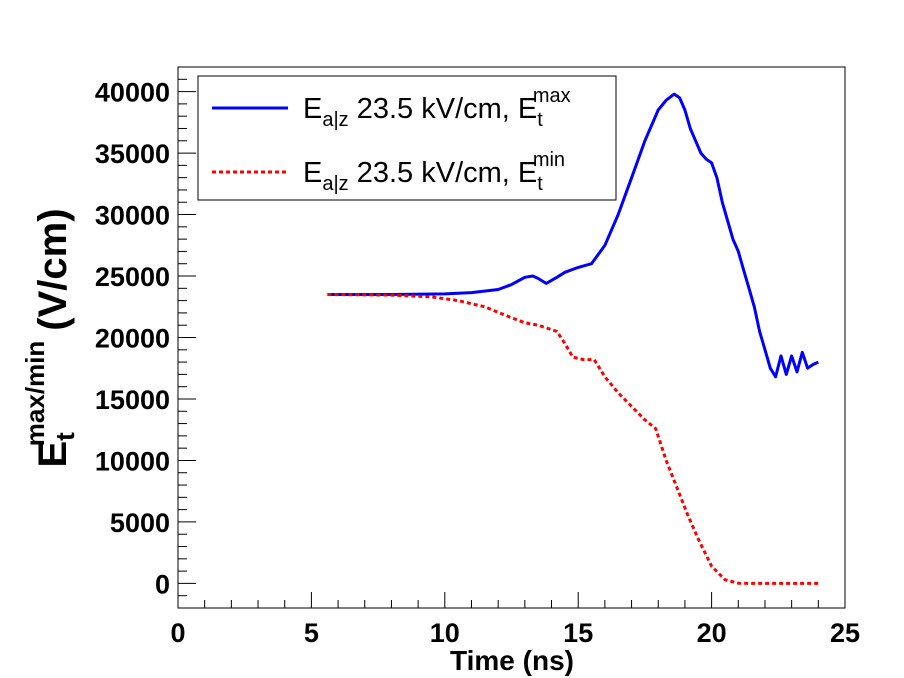  I want to click on y-axis-title: Etmax/min(V/cm), so click(50, 337).